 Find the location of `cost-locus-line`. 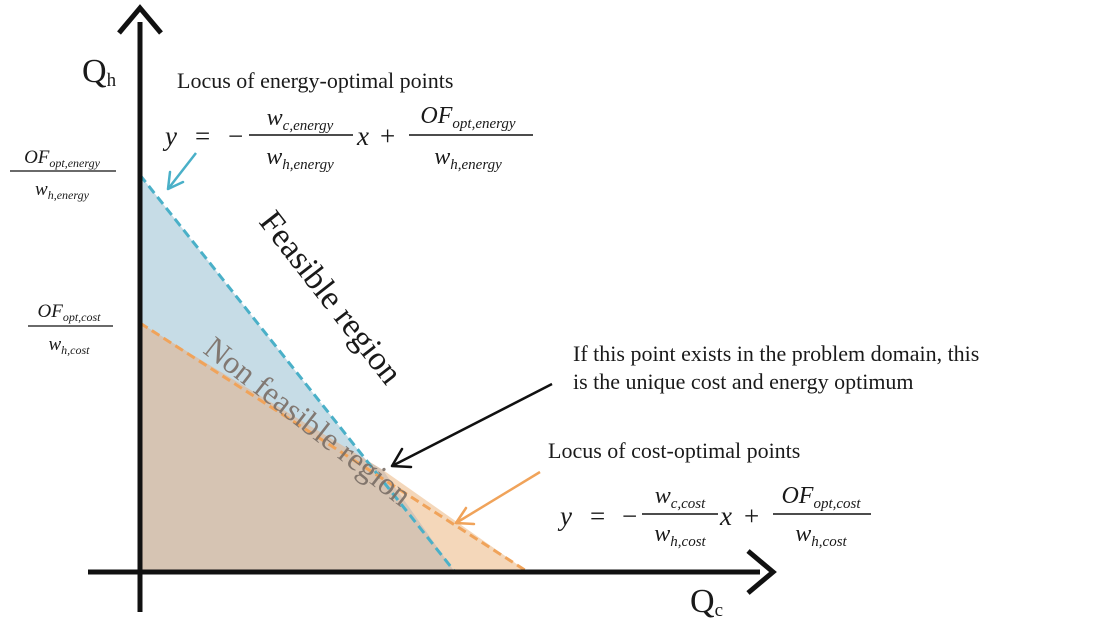

cost-locus-line is located at coordinates (334, 447).